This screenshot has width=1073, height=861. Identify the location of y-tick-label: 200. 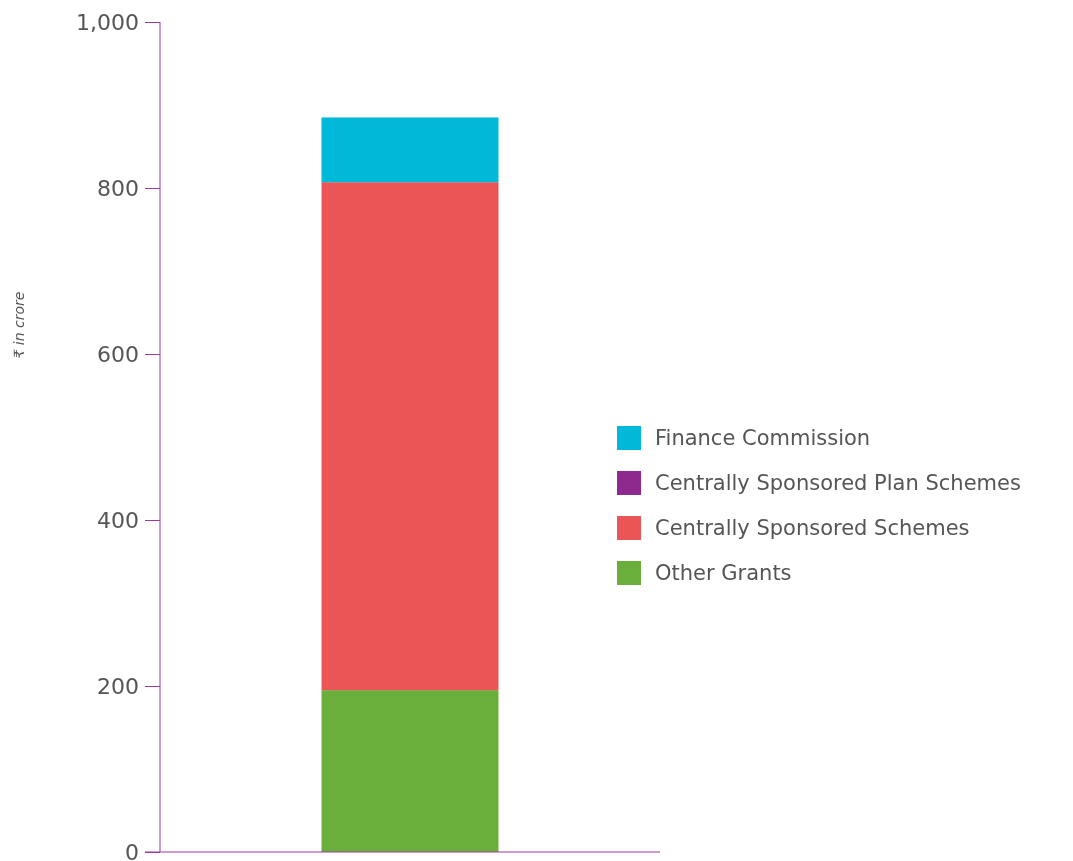
(118, 687).